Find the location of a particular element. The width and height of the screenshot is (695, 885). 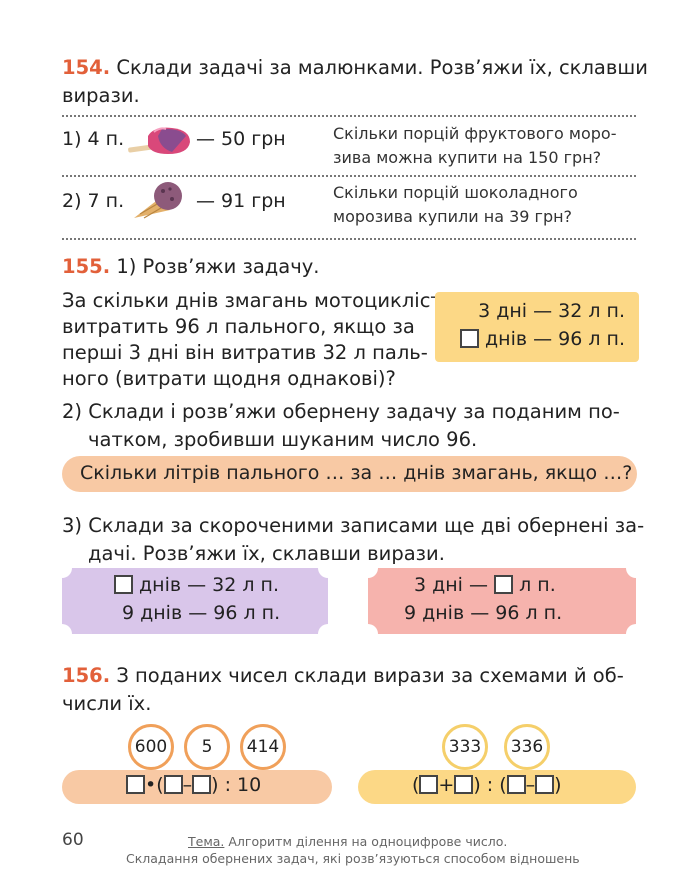

ticket-left-row1: днів — 32 л п. is located at coordinates (196, 585).